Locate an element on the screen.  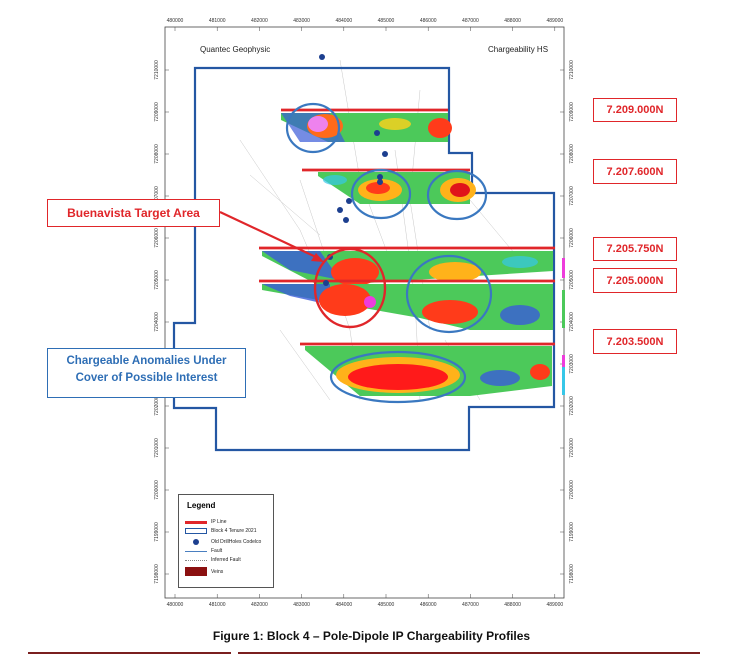
drillhole-symbol is located at coordinates (196, 542).